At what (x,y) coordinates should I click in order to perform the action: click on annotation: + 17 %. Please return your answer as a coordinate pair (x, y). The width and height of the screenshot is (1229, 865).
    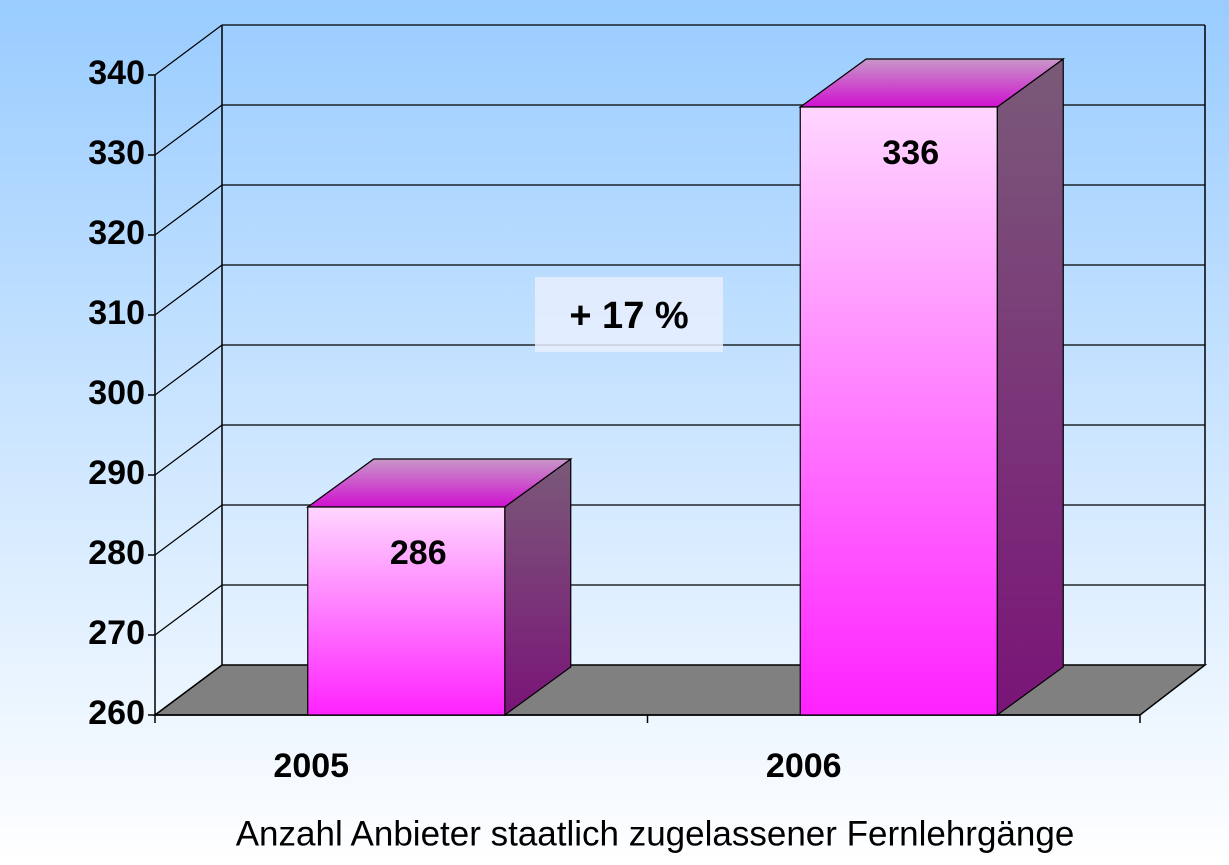
    Looking at the image, I should click on (628, 316).